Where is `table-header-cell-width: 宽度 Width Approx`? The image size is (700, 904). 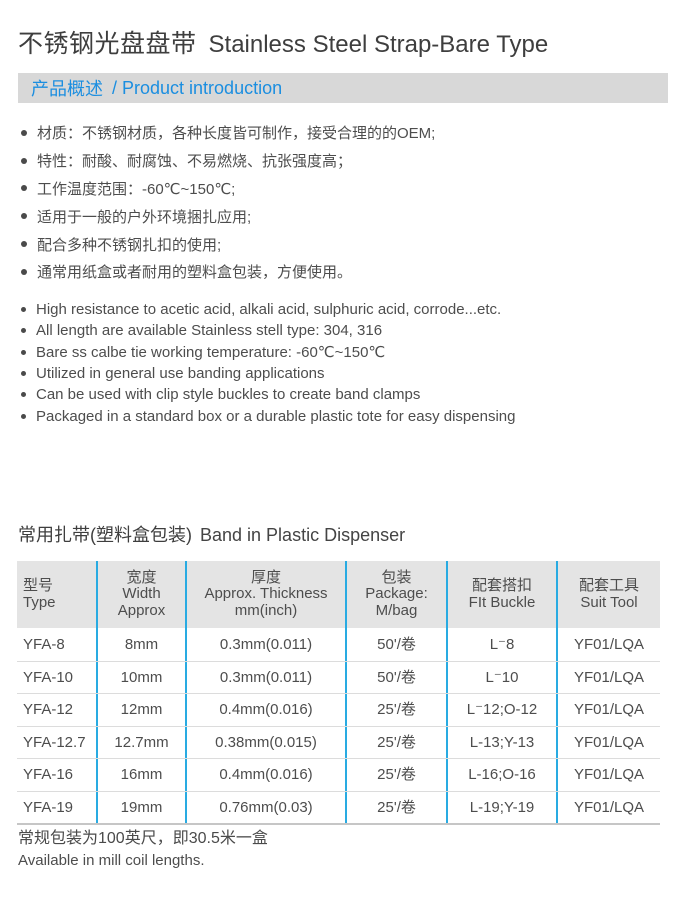
table-header-cell-width: 宽度 Width Approx is located at coordinates (140, 594).